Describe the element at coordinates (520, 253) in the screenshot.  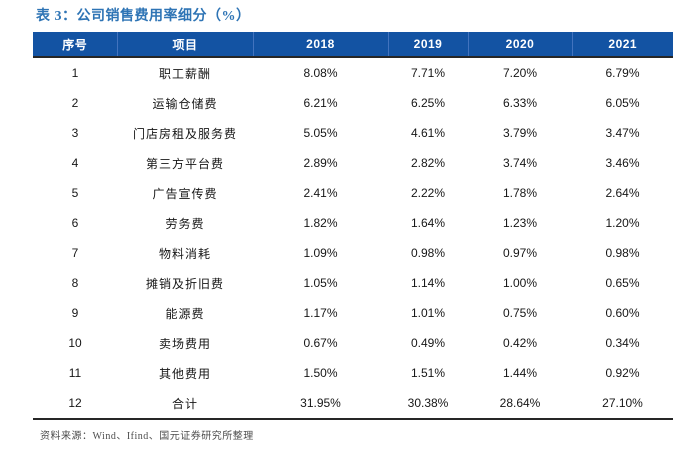
I see `table-cell: 0.97%` at that location.